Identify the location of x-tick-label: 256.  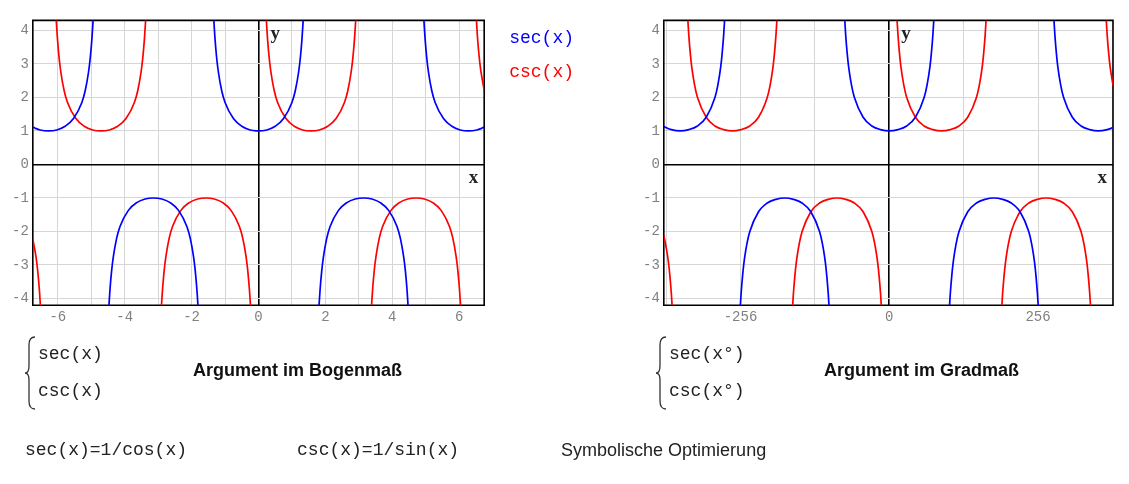
(1038, 317).